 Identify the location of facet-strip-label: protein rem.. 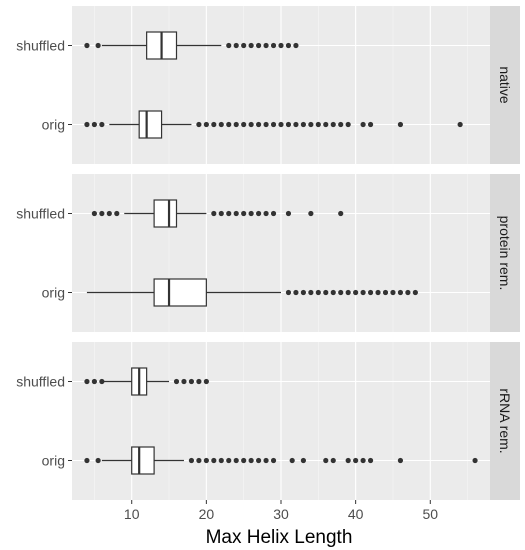
(505, 253).